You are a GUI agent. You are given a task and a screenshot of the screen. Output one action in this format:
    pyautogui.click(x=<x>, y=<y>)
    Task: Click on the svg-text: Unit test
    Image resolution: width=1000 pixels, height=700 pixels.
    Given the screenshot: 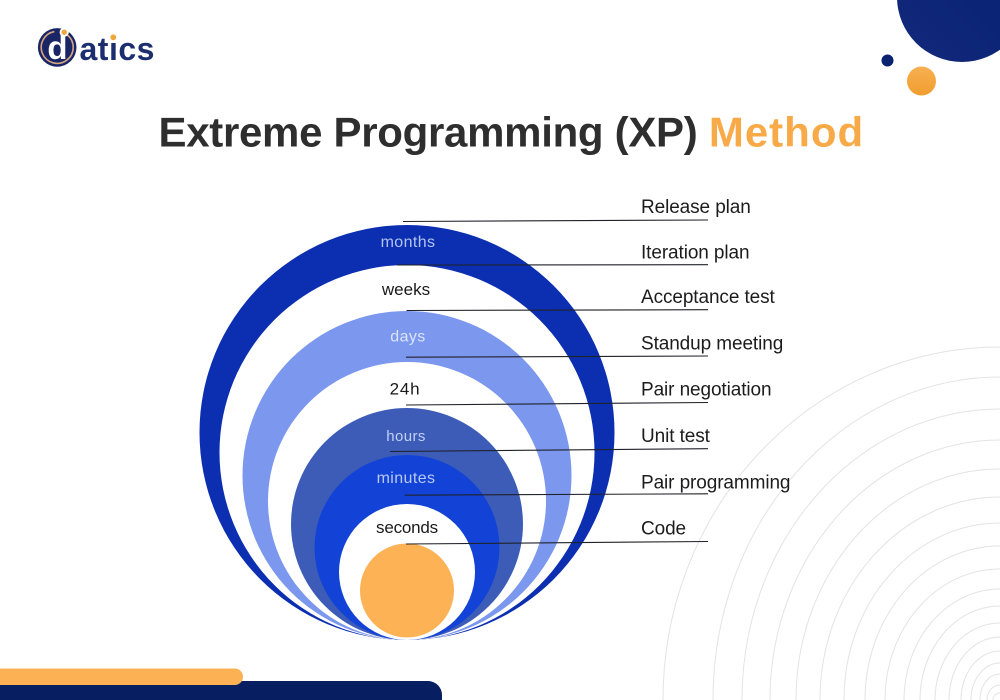 What is the action you would take?
    pyautogui.click(x=676, y=436)
    